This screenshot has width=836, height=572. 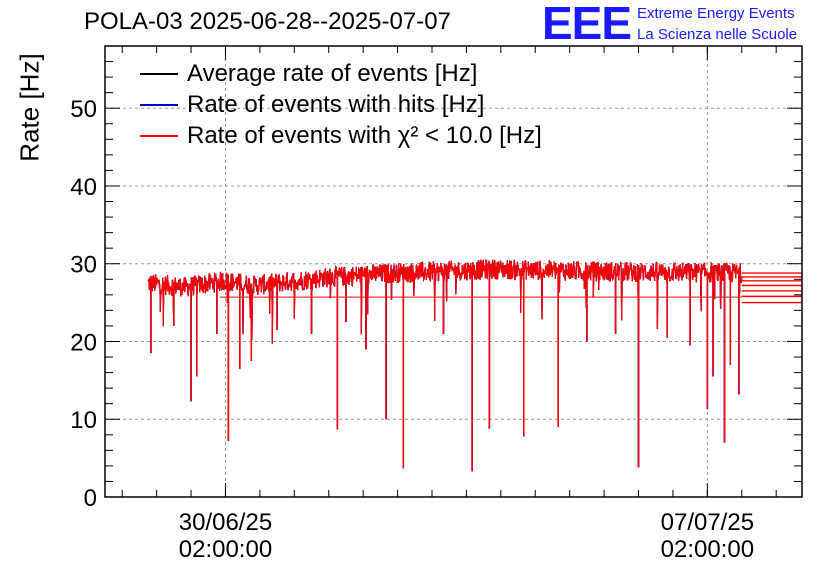 What do you see at coordinates (364, 135) in the screenshot?
I see `legend-label-chi2: Rate of events with χ² < 10.0 [Hz]` at bounding box center [364, 135].